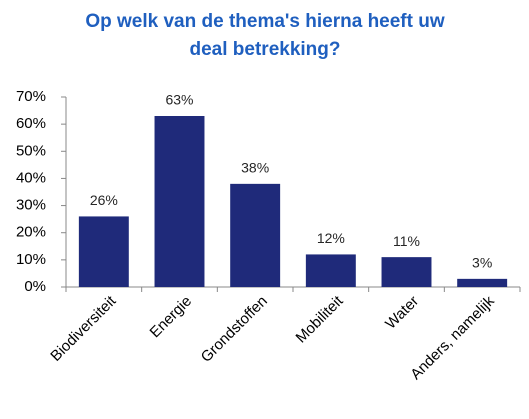 The height and width of the screenshot is (419, 529). Describe the element at coordinates (31, 259) in the screenshot. I see `y-tick-label: 10%` at that location.